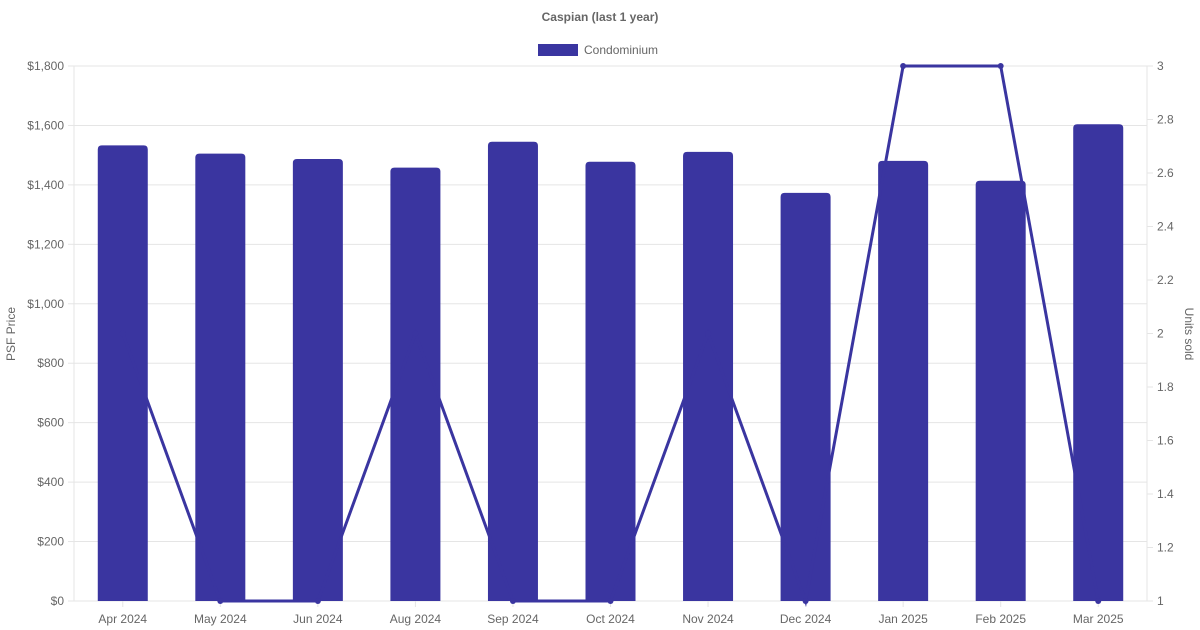  Describe the element at coordinates (45, 125) in the screenshot. I see `y-tick-label: $1,600` at that location.